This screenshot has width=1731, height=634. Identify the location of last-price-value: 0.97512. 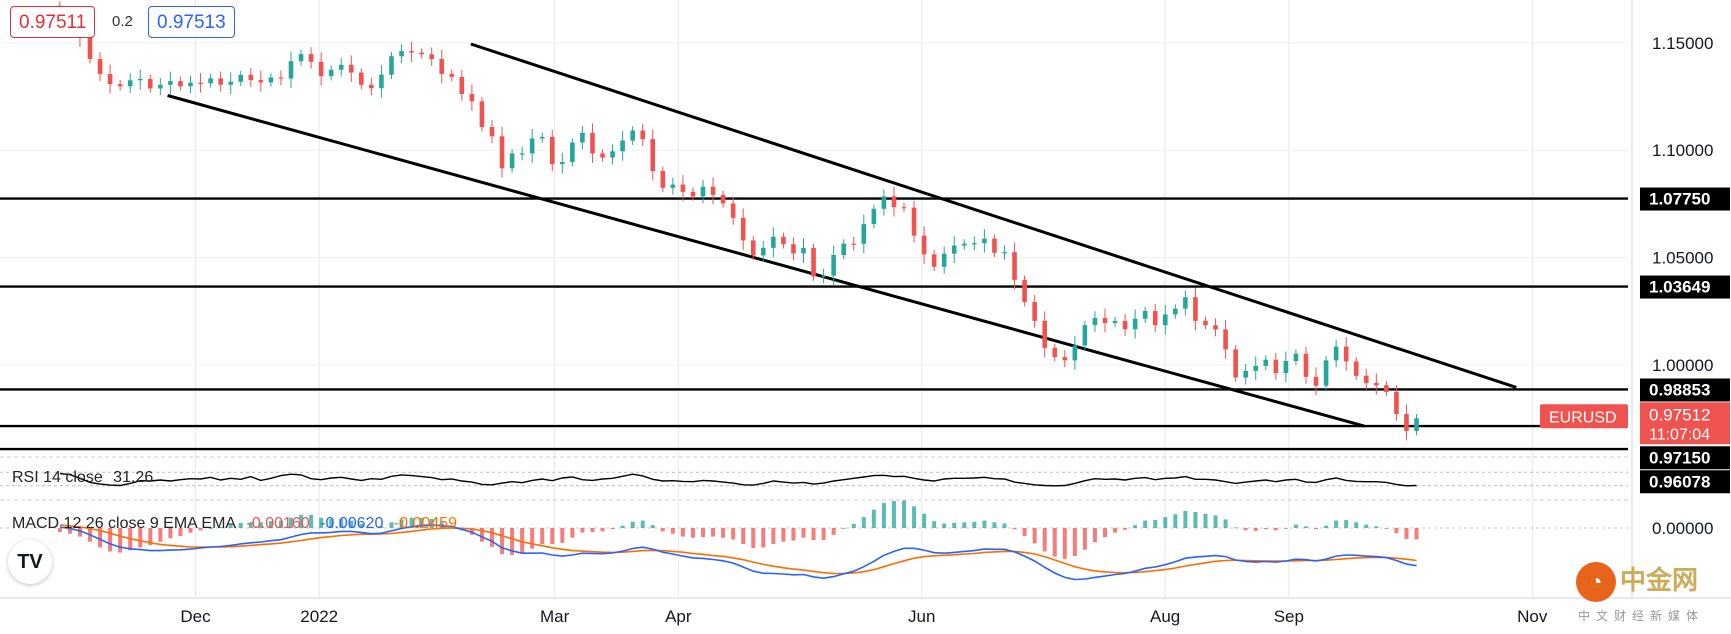
(1679, 414).